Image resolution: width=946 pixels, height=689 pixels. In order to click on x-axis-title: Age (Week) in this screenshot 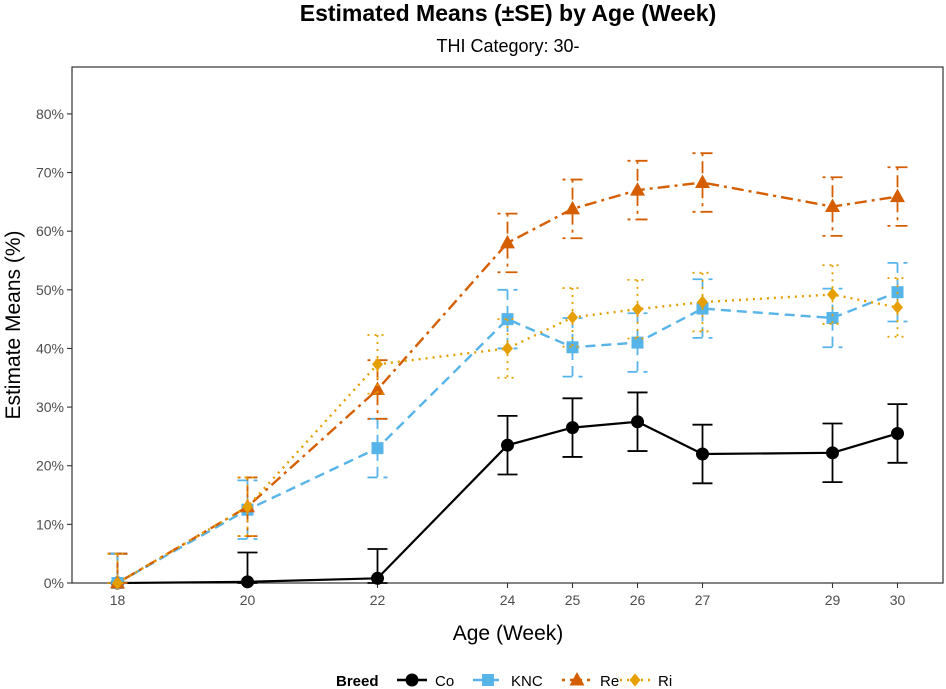, I will do `click(508, 633)`.